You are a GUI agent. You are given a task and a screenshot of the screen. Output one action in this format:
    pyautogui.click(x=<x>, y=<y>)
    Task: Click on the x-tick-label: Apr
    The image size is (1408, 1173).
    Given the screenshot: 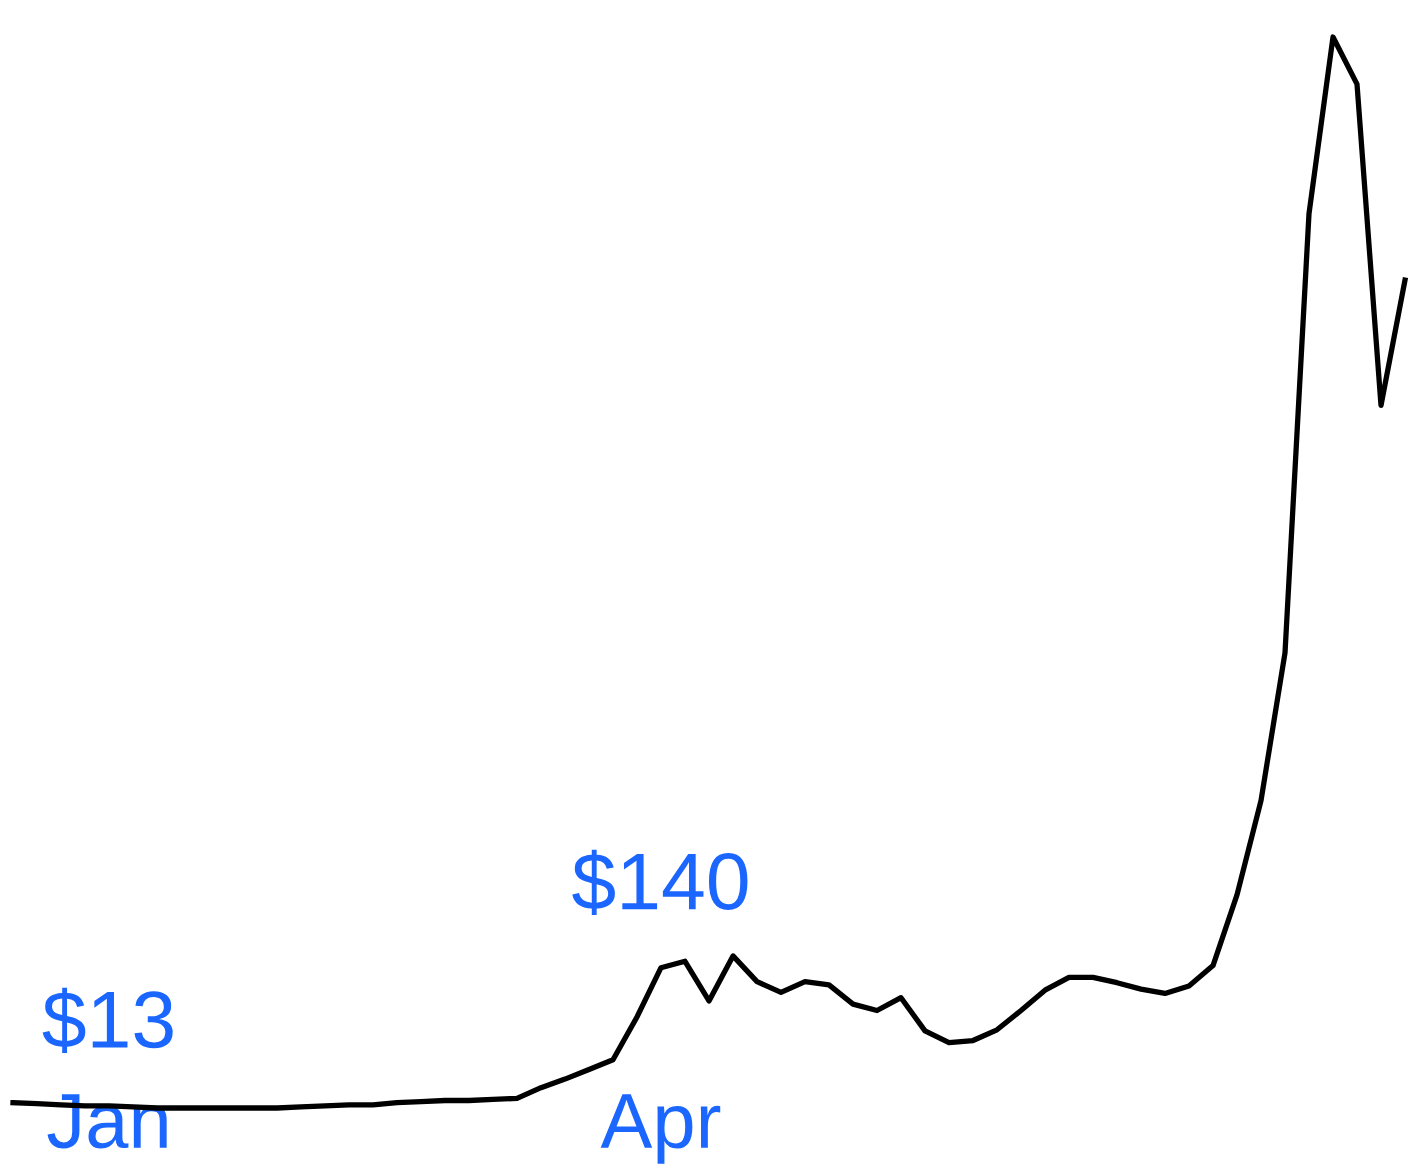 What is the action you would take?
    pyautogui.click(x=660, y=1129)
    